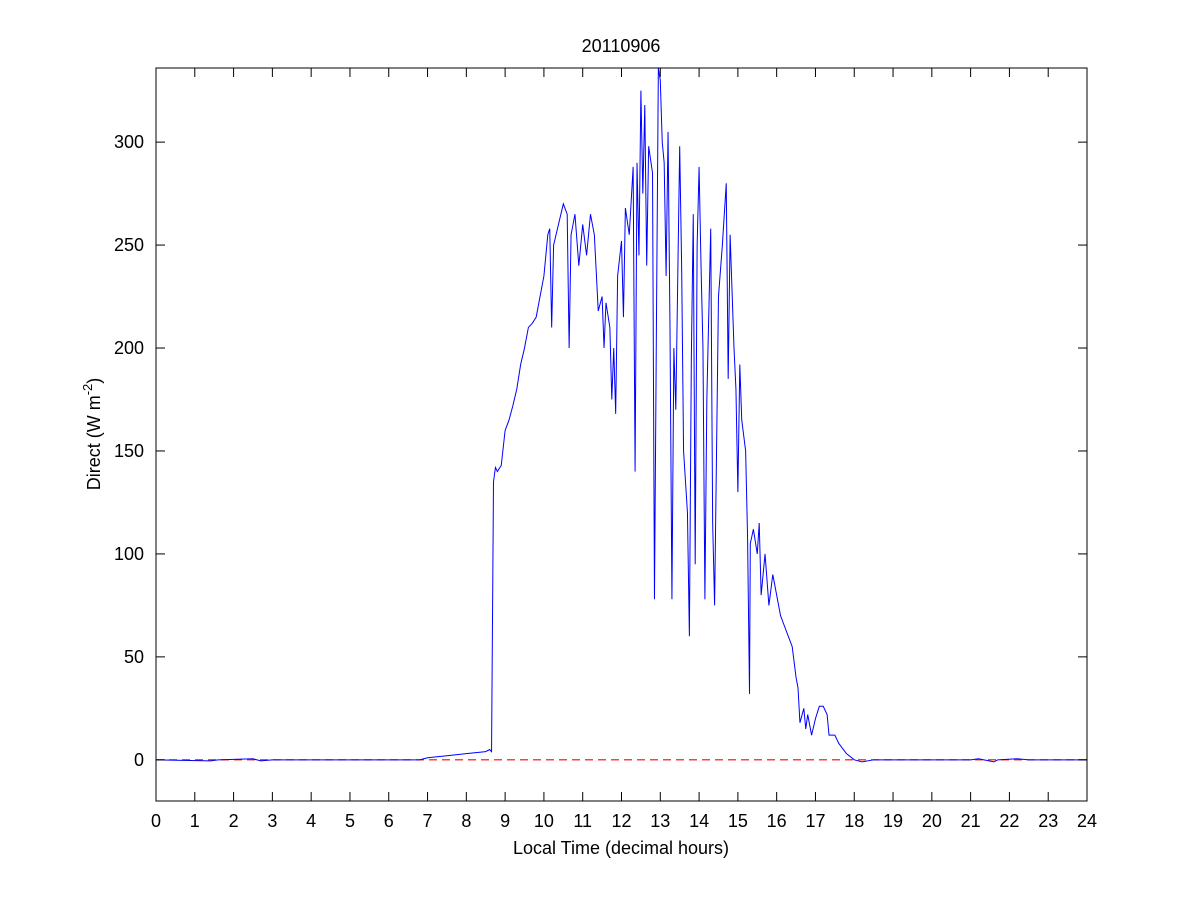 The image size is (1201, 900). I want to click on x-tick-label: 3, so click(272, 821).